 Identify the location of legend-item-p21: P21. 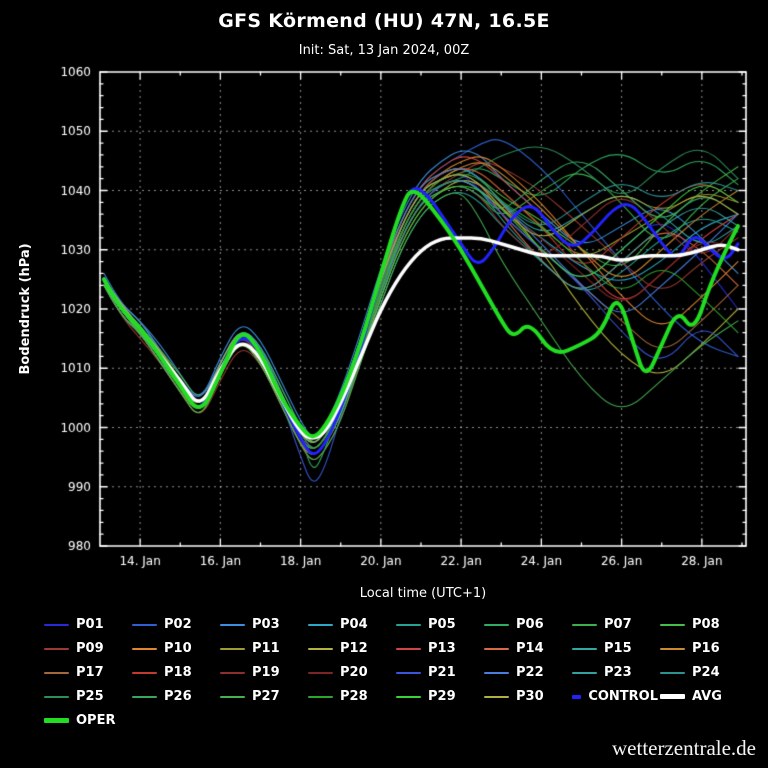
(439, 672).